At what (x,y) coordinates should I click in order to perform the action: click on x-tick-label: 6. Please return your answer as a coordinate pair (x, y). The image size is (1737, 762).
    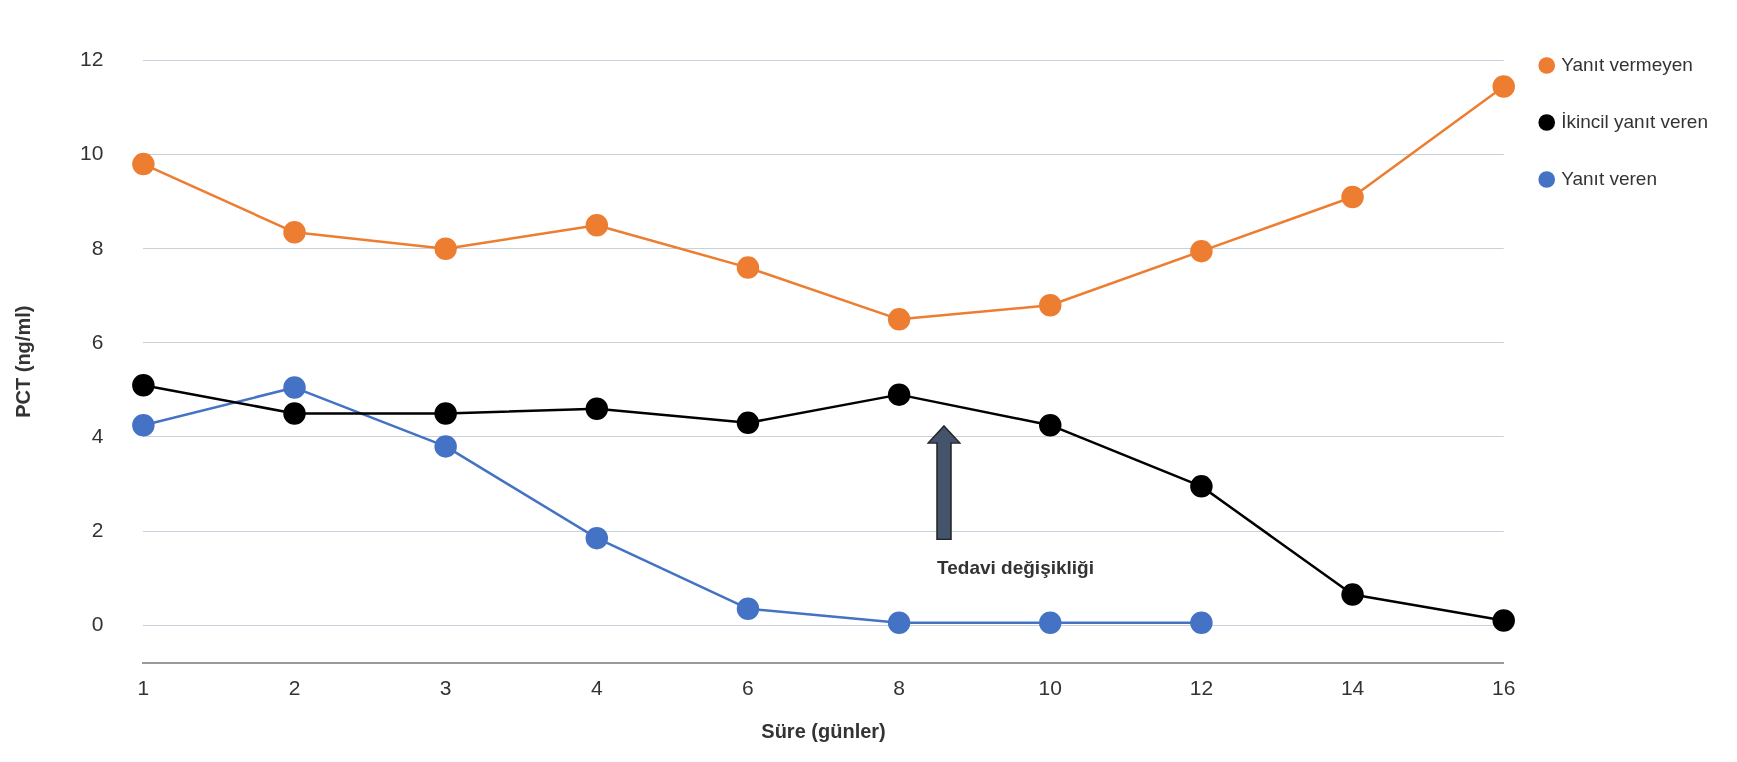
    Looking at the image, I should click on (748, 688).